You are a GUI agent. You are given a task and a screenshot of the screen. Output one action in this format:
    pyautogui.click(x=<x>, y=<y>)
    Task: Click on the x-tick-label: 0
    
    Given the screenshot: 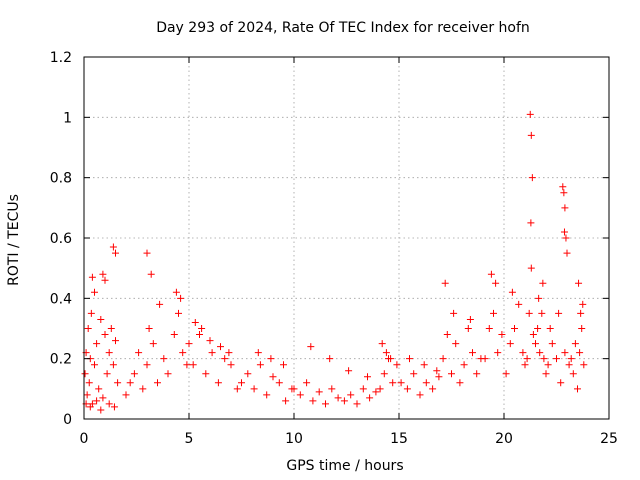 What is the action you would take?
    pyautogui.click(x=84, y=439)
    